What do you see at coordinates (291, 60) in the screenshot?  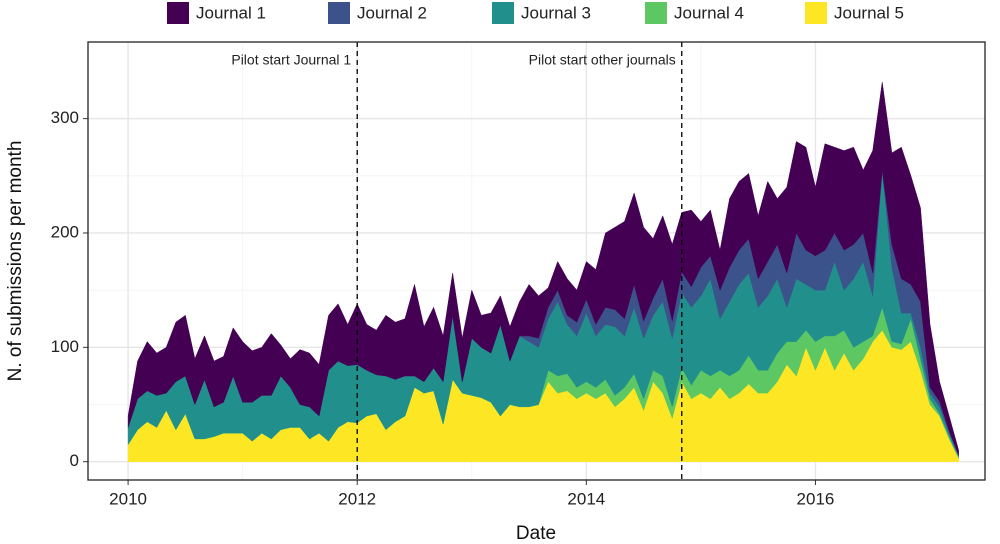 I see `annotation-label: Pilot start Journal 1` at bounding box center [291, 60].